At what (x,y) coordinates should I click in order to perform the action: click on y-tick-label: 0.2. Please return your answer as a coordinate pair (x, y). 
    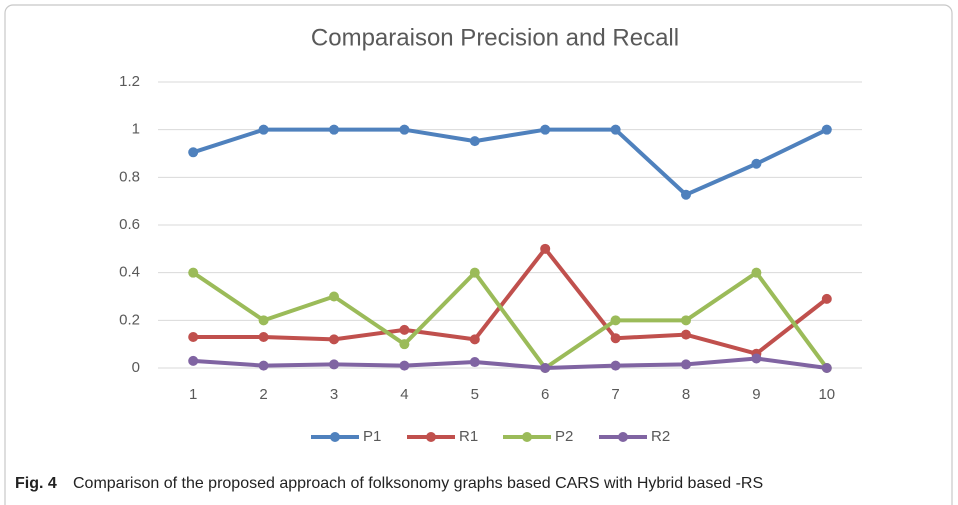
    Looking at the image, I should click on (129, 319).